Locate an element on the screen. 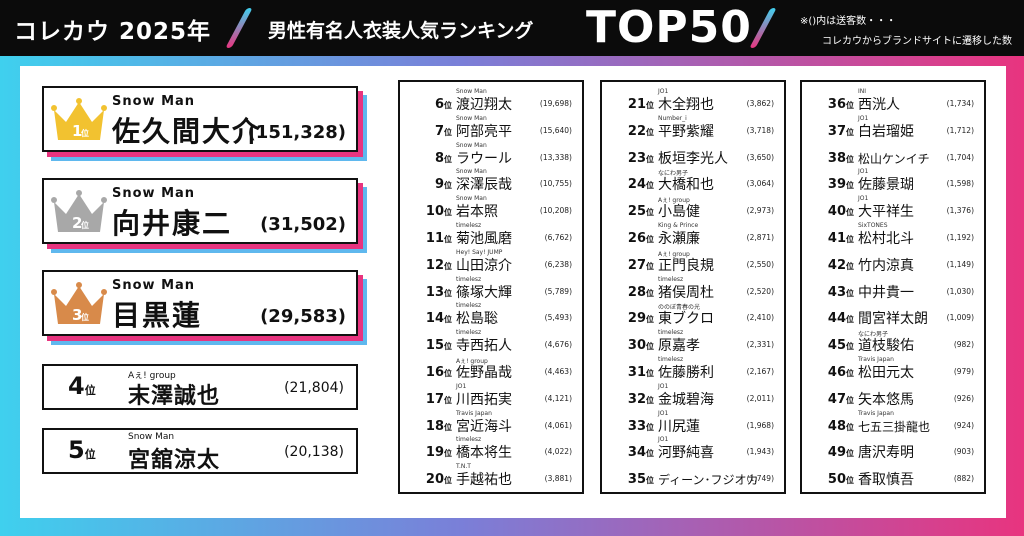 This screenshot has height=536, width=1024. referral-count: (4,463) is located at coordinates (558, 371).